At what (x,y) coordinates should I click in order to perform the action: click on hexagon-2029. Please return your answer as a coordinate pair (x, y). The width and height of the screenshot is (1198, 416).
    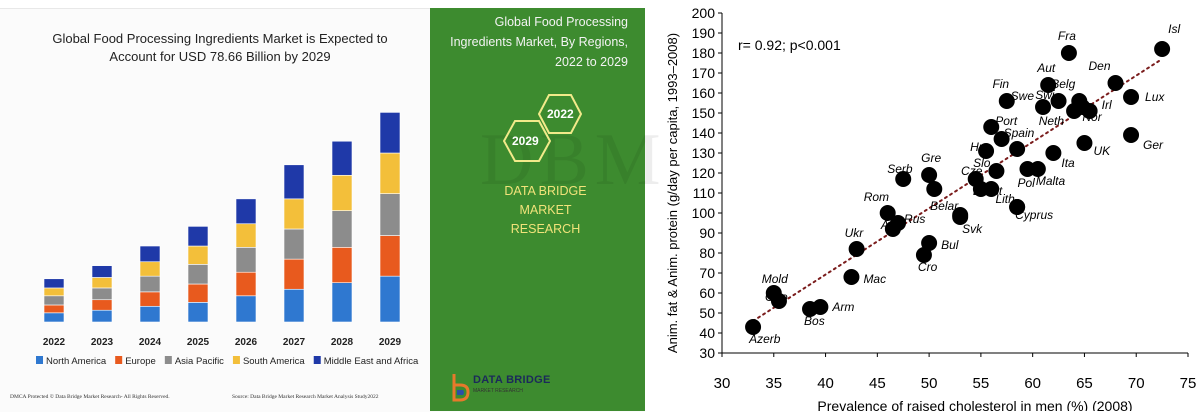
    Looking at the image, I should click on (527, 141).